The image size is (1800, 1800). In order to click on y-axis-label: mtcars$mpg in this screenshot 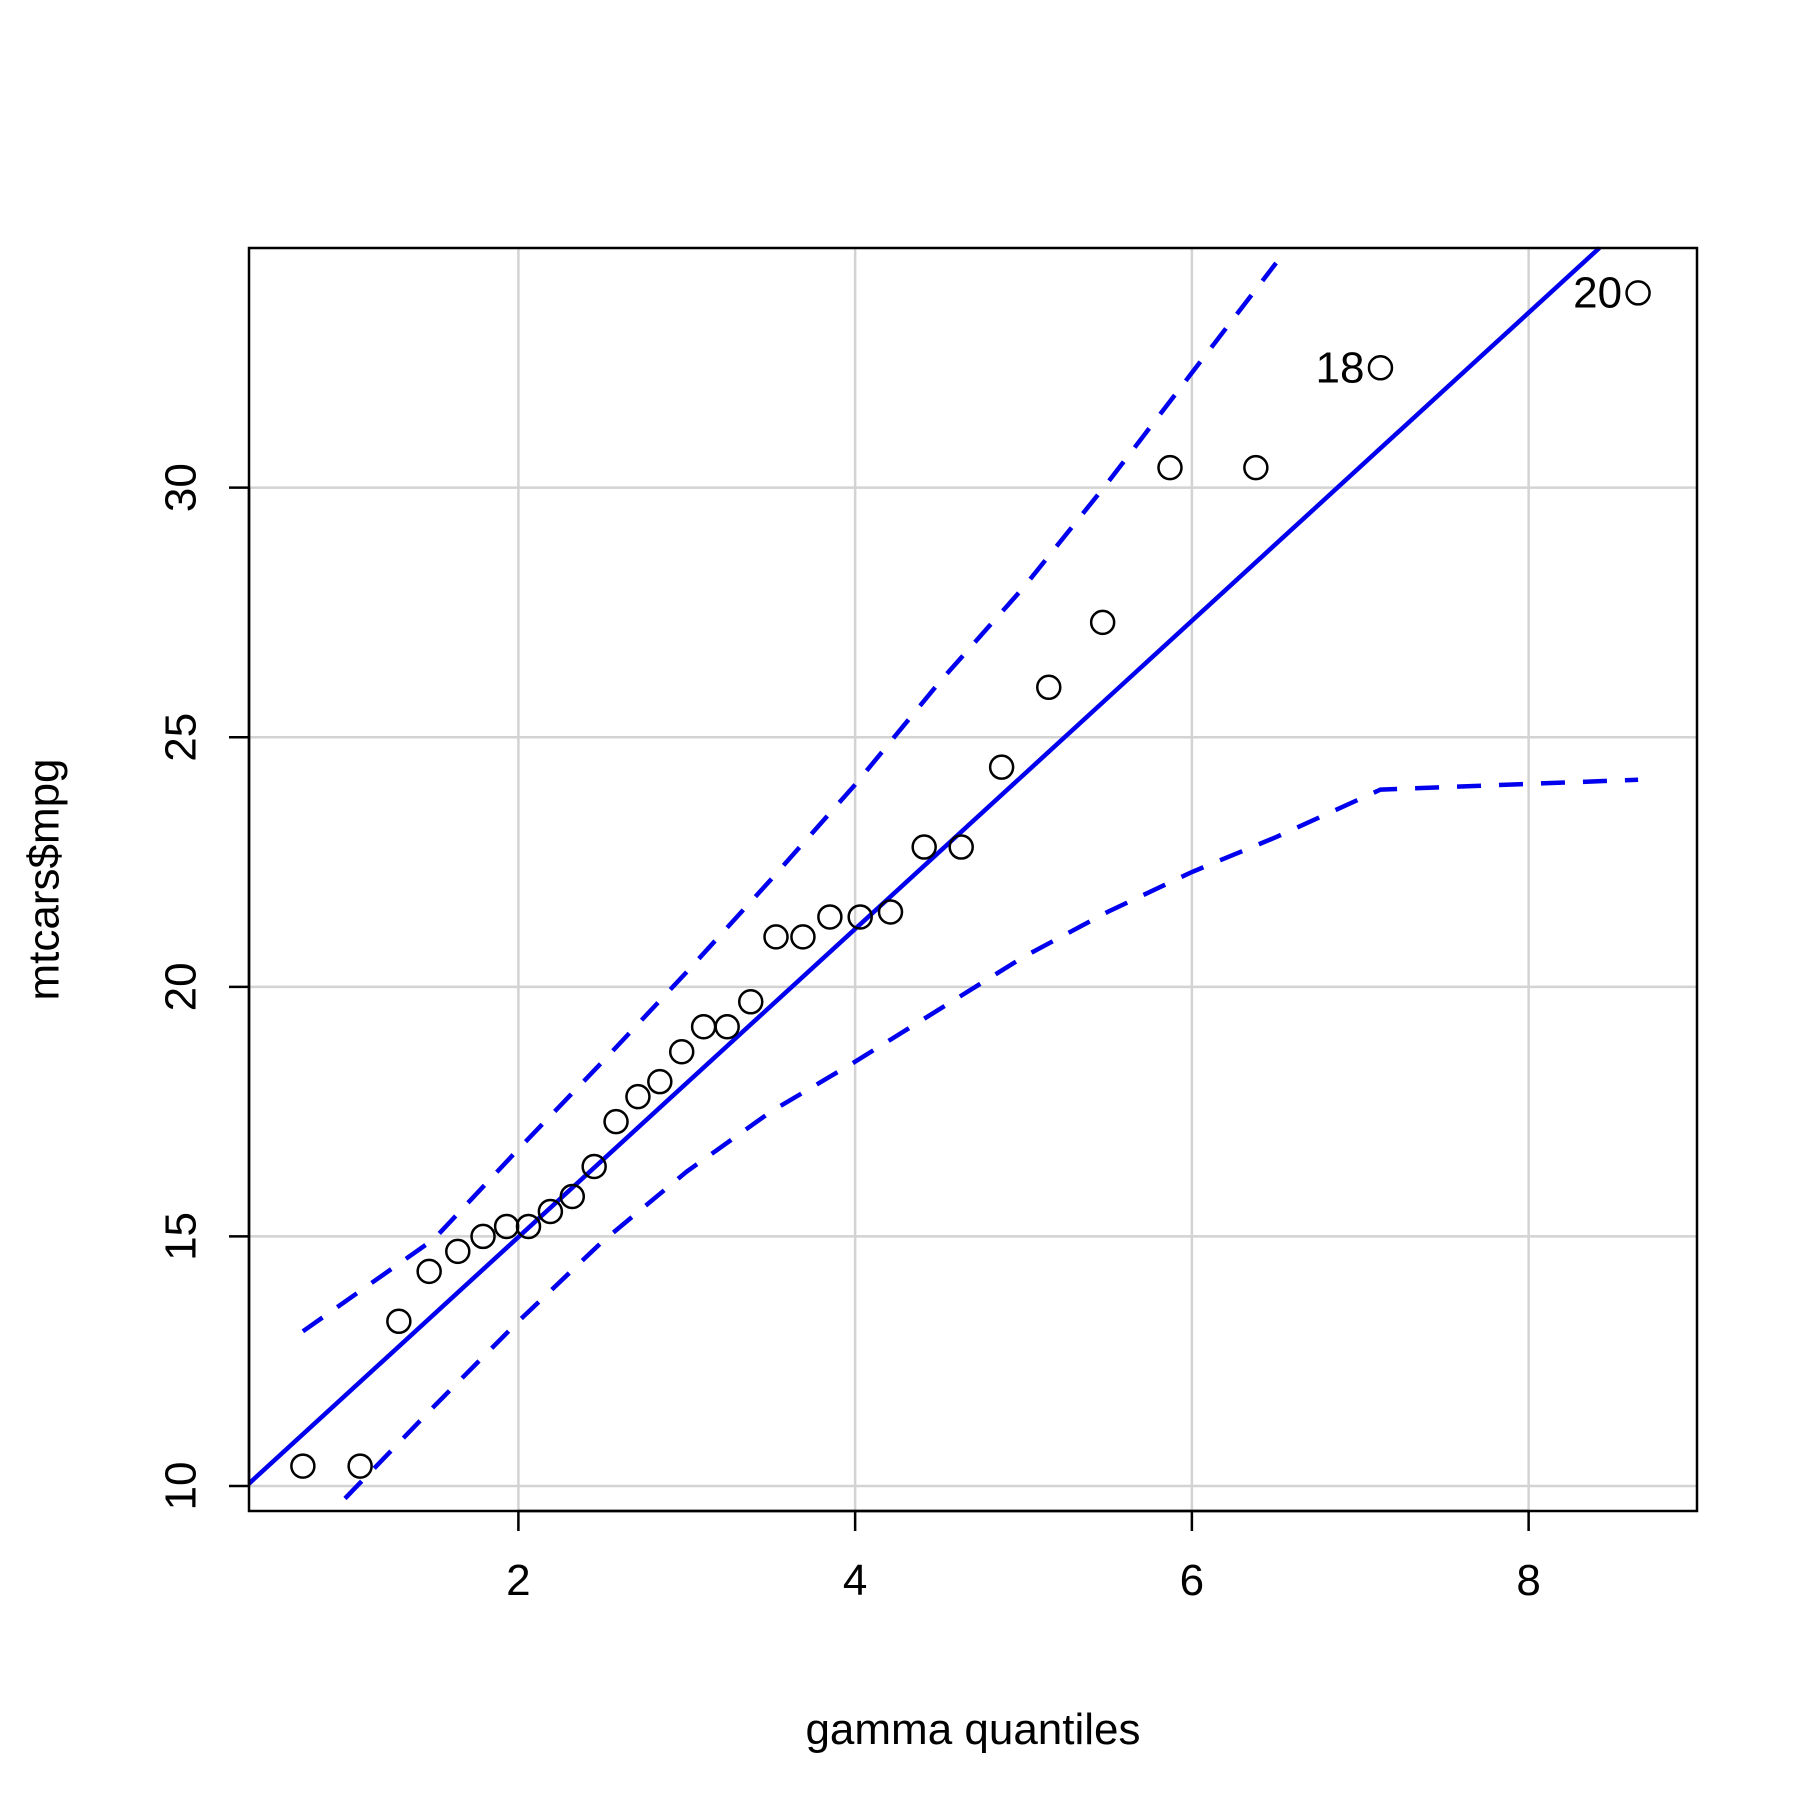, I will do `click(44, 879)`.